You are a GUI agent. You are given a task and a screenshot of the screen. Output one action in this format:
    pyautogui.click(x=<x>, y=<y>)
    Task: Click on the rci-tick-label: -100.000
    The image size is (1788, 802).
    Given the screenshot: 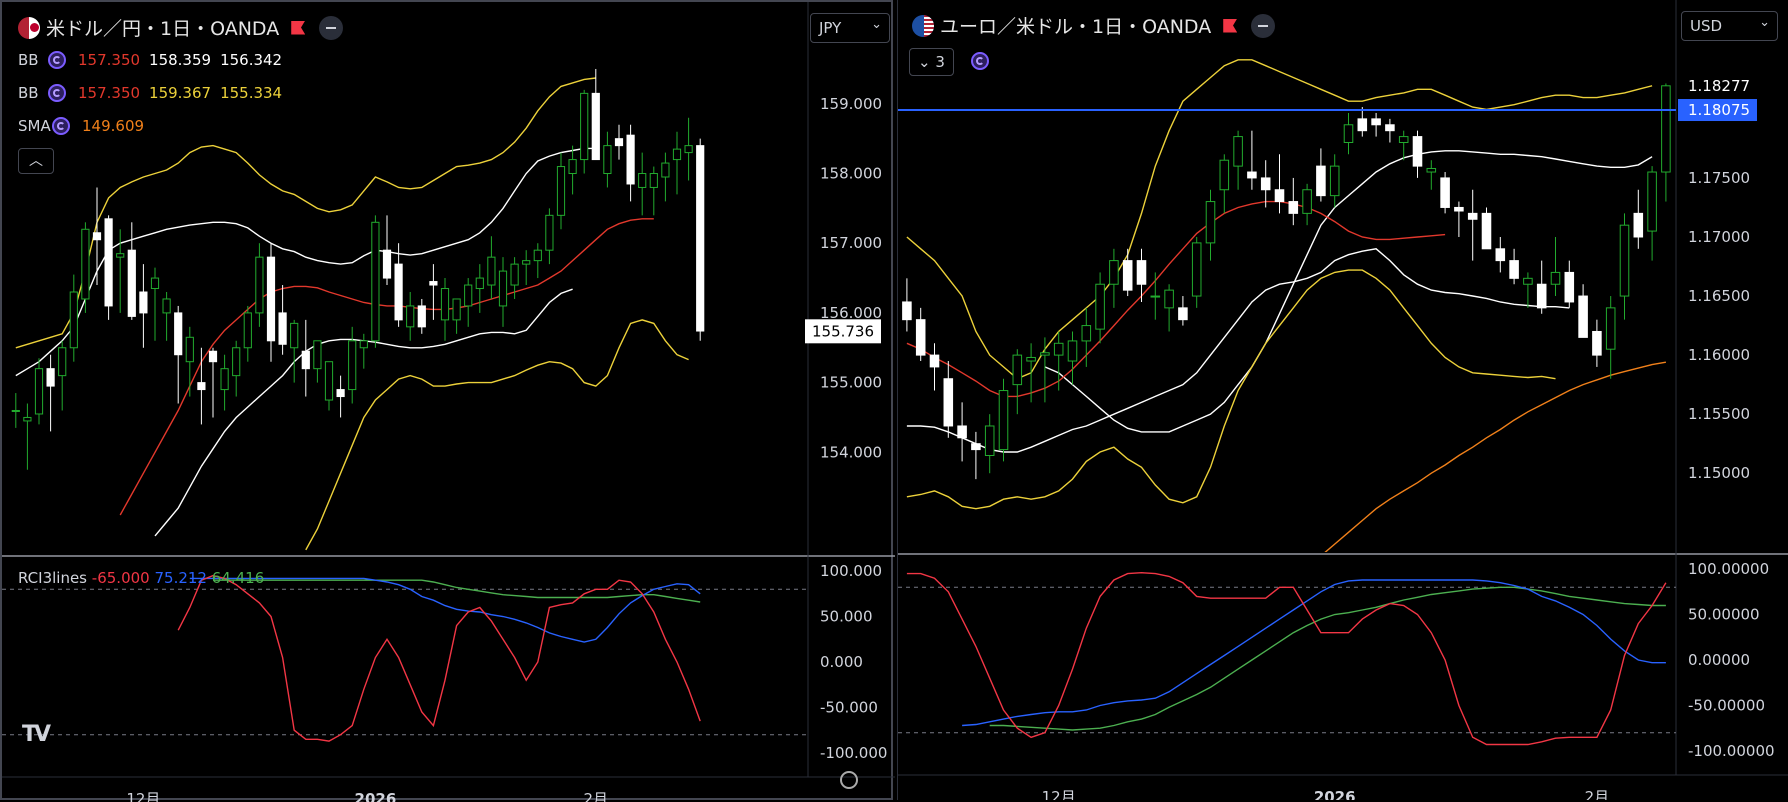 What is the action you would take?
    pyautogui.click(x=853, y=753)
    